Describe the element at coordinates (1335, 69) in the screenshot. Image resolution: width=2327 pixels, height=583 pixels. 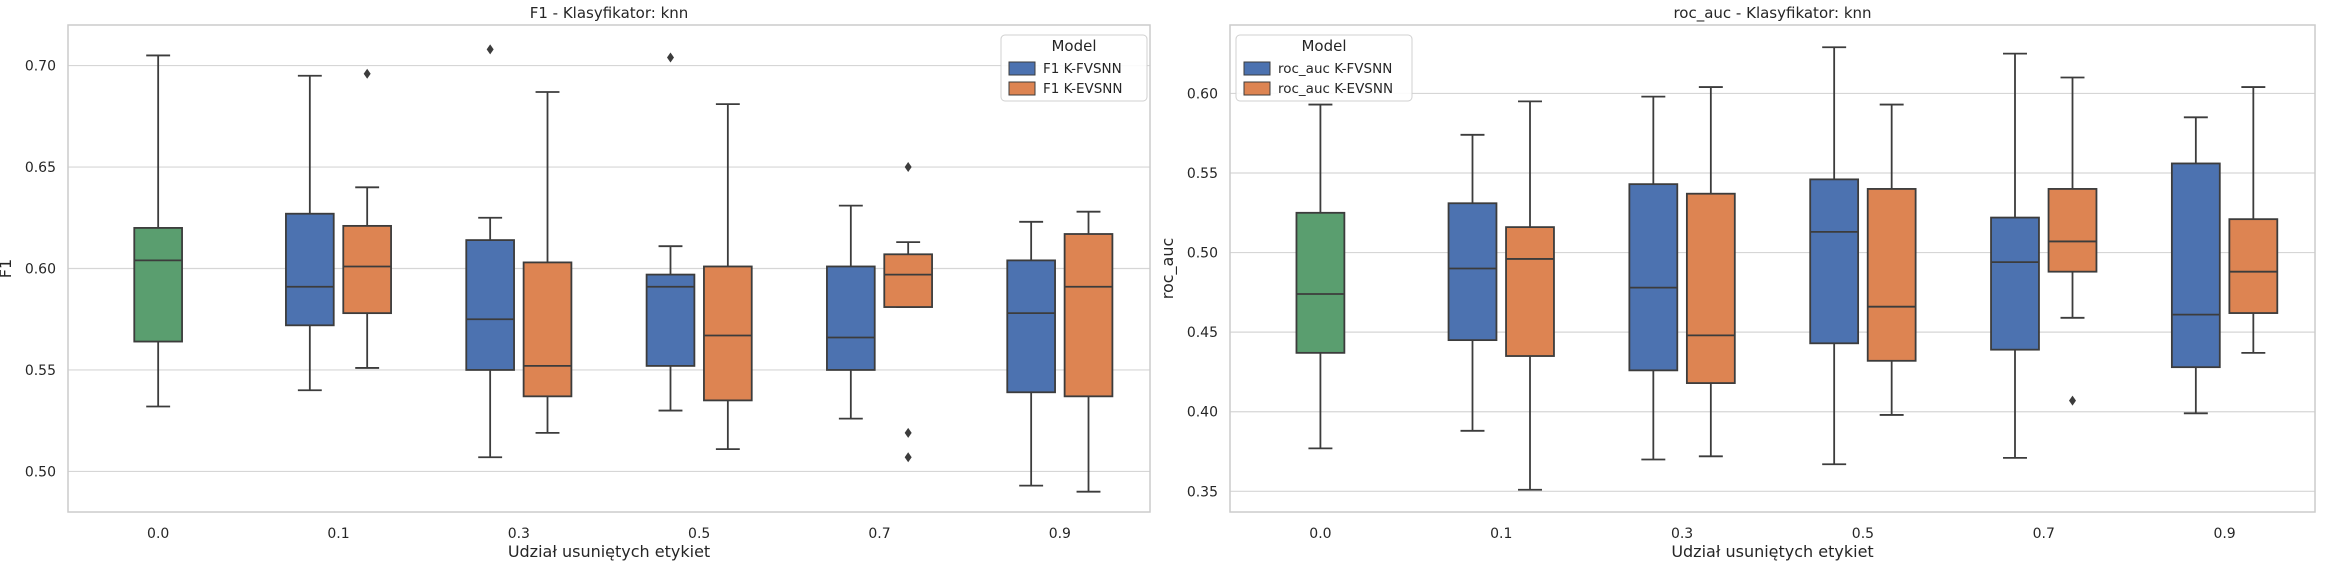
I see `legend-label: roc_auc K-FVSNN` at that location.